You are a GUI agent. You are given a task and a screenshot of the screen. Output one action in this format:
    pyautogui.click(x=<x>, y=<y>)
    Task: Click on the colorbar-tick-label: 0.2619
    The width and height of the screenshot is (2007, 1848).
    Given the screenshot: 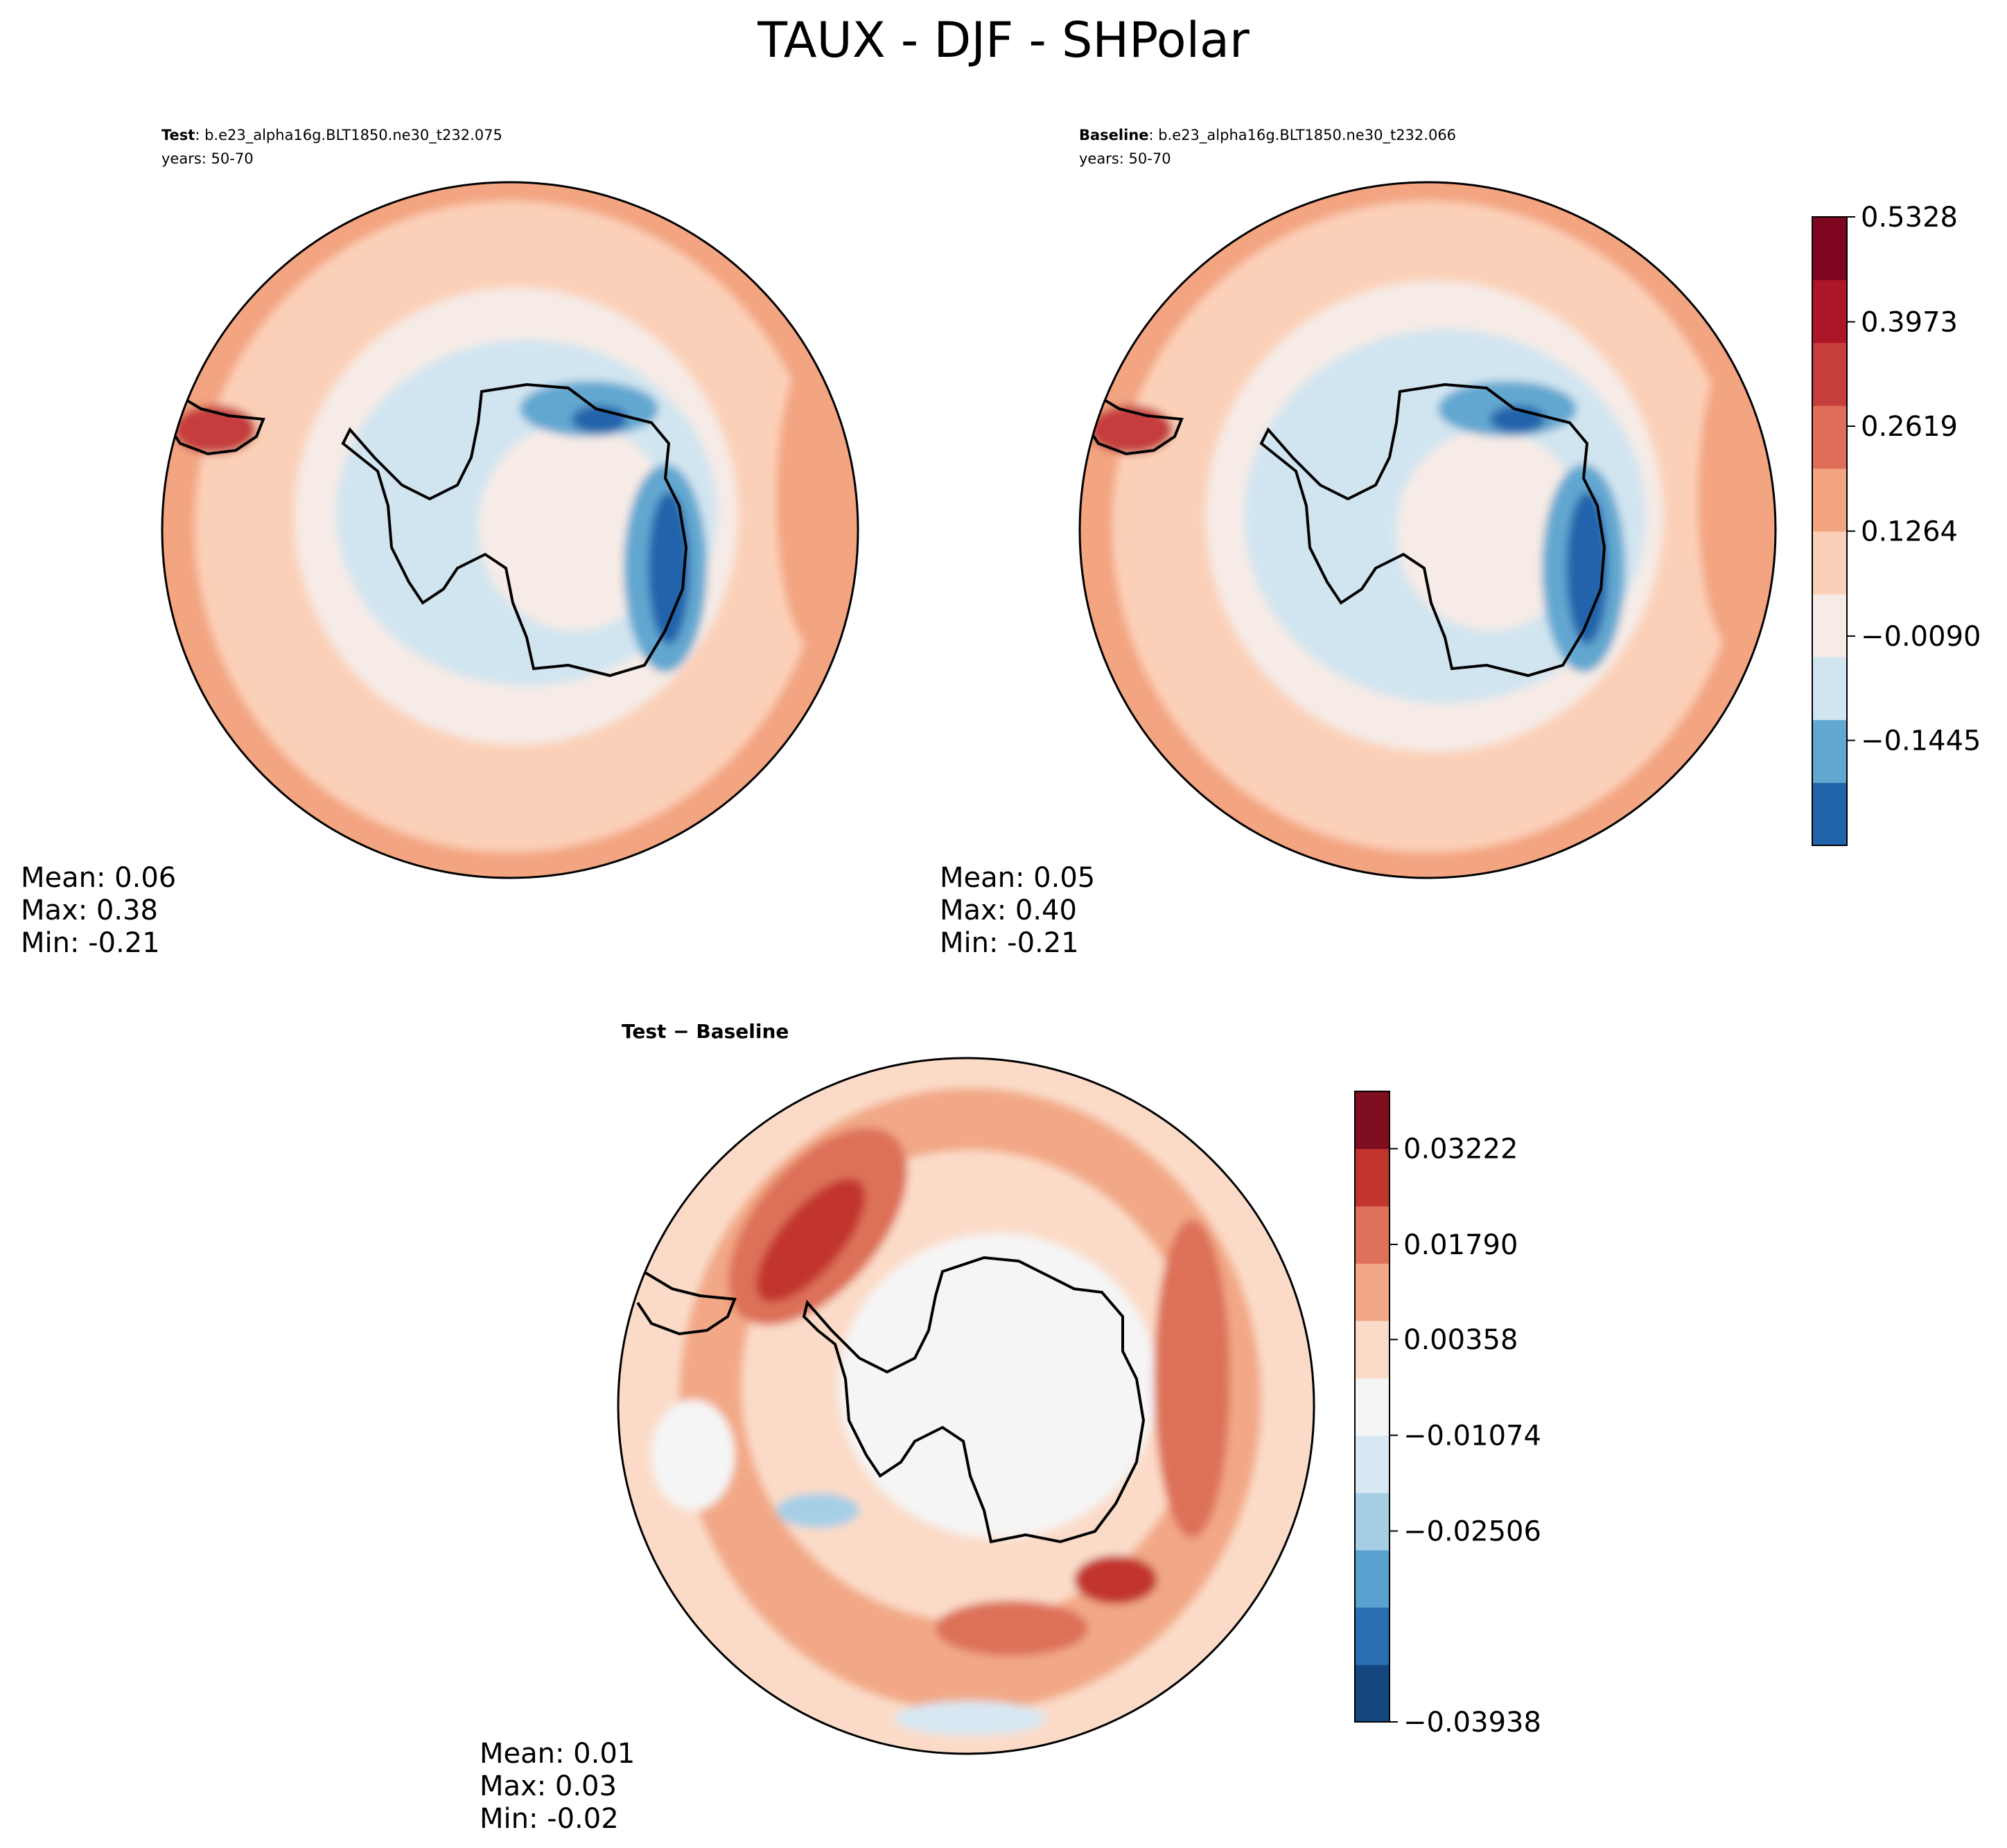 What is the action you would take?
    pyautogui.click(x=1909, y=427)
    